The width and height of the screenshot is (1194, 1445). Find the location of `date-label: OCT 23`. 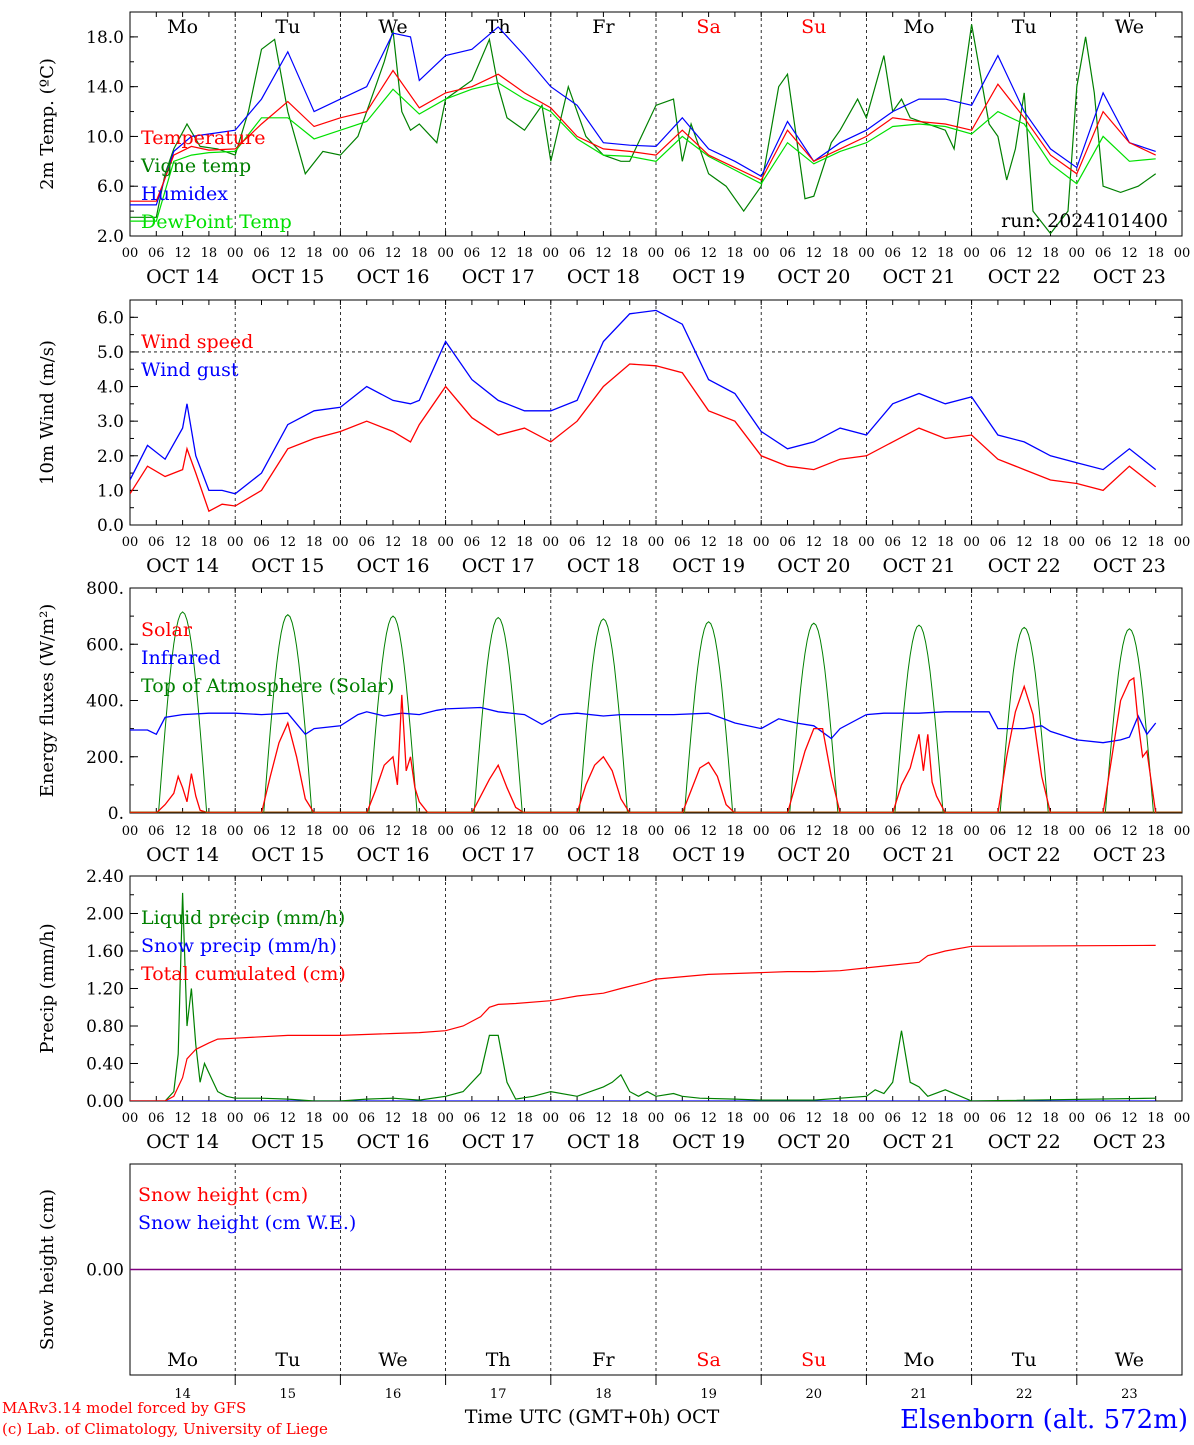

date-label: OCT 23 is located at coordinates (1129, 855).